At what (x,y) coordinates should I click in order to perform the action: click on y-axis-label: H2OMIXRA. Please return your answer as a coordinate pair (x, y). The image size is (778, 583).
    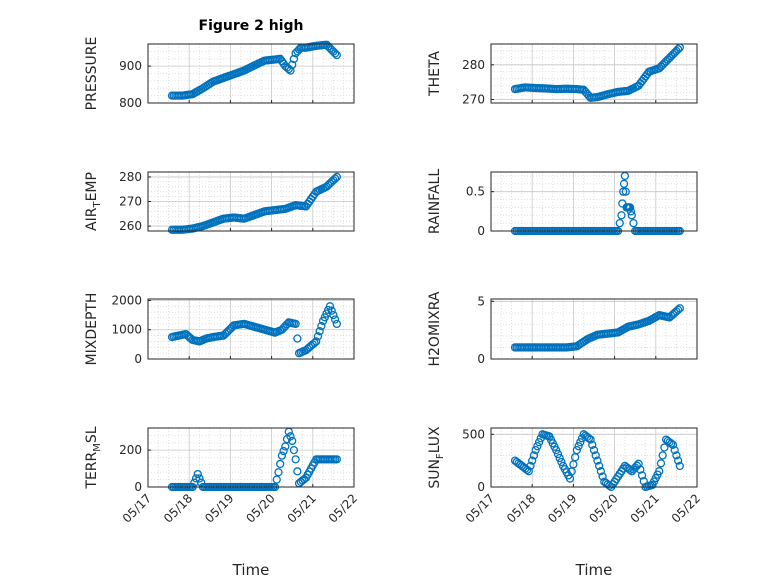
    Looking at the image, I should click on (435, 328).